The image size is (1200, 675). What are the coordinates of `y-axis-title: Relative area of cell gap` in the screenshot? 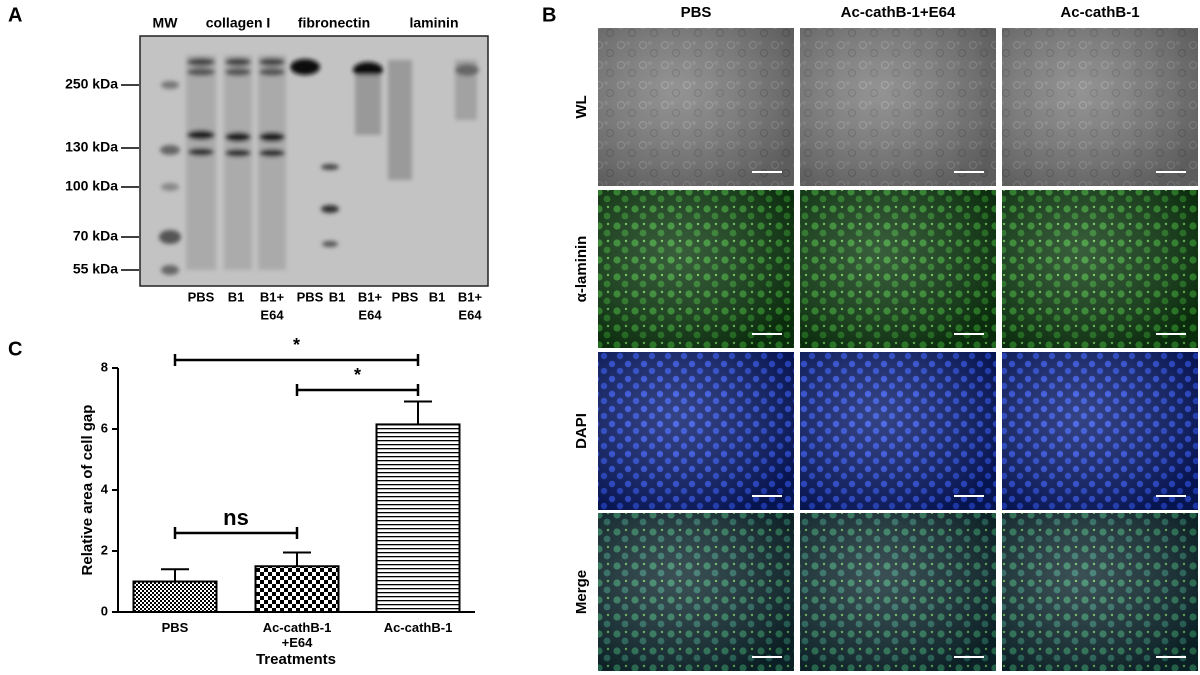 It's located at (87, 490).